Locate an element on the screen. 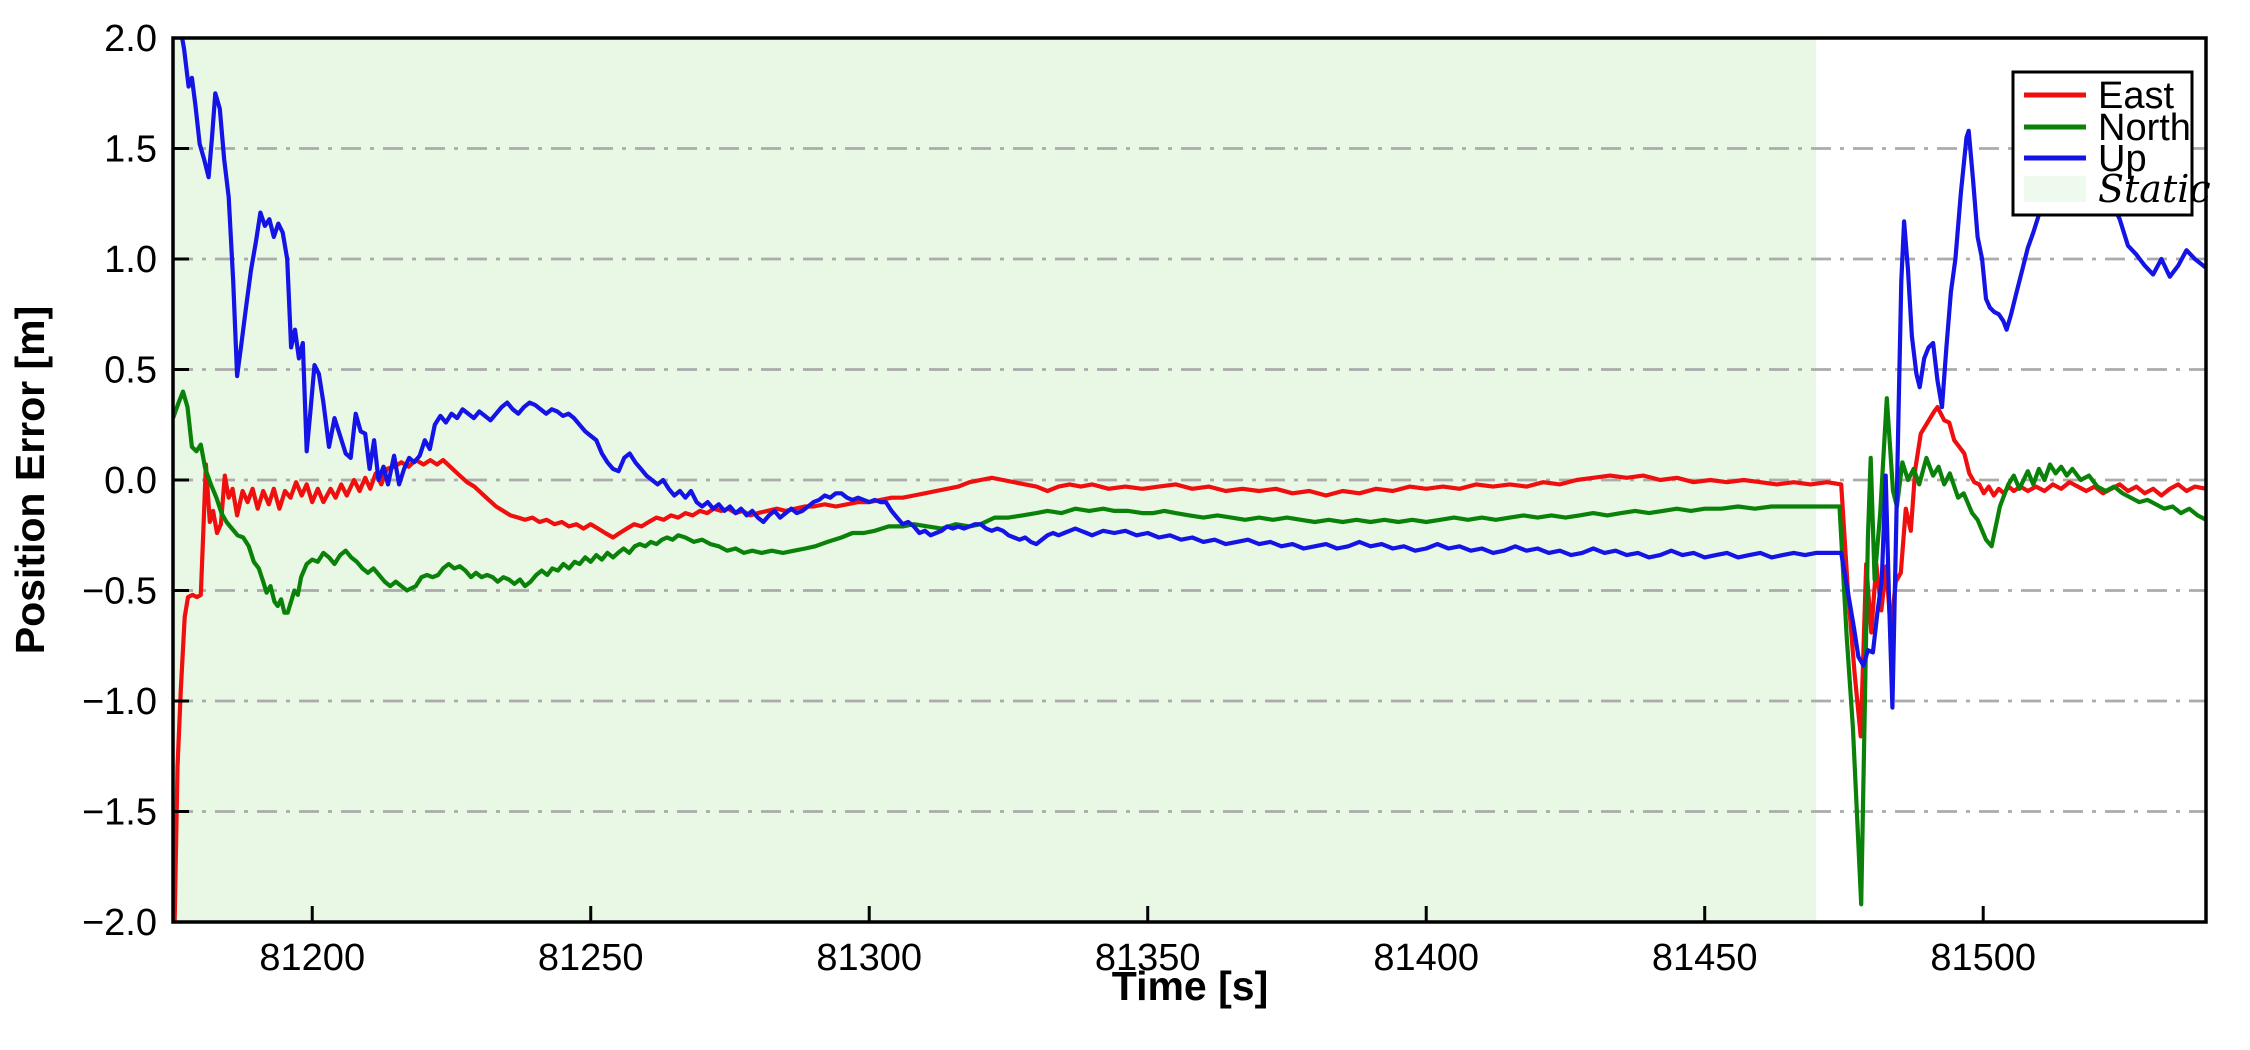  y-tick-label-1.5: 1.5 is located at coordinates (130, 150).